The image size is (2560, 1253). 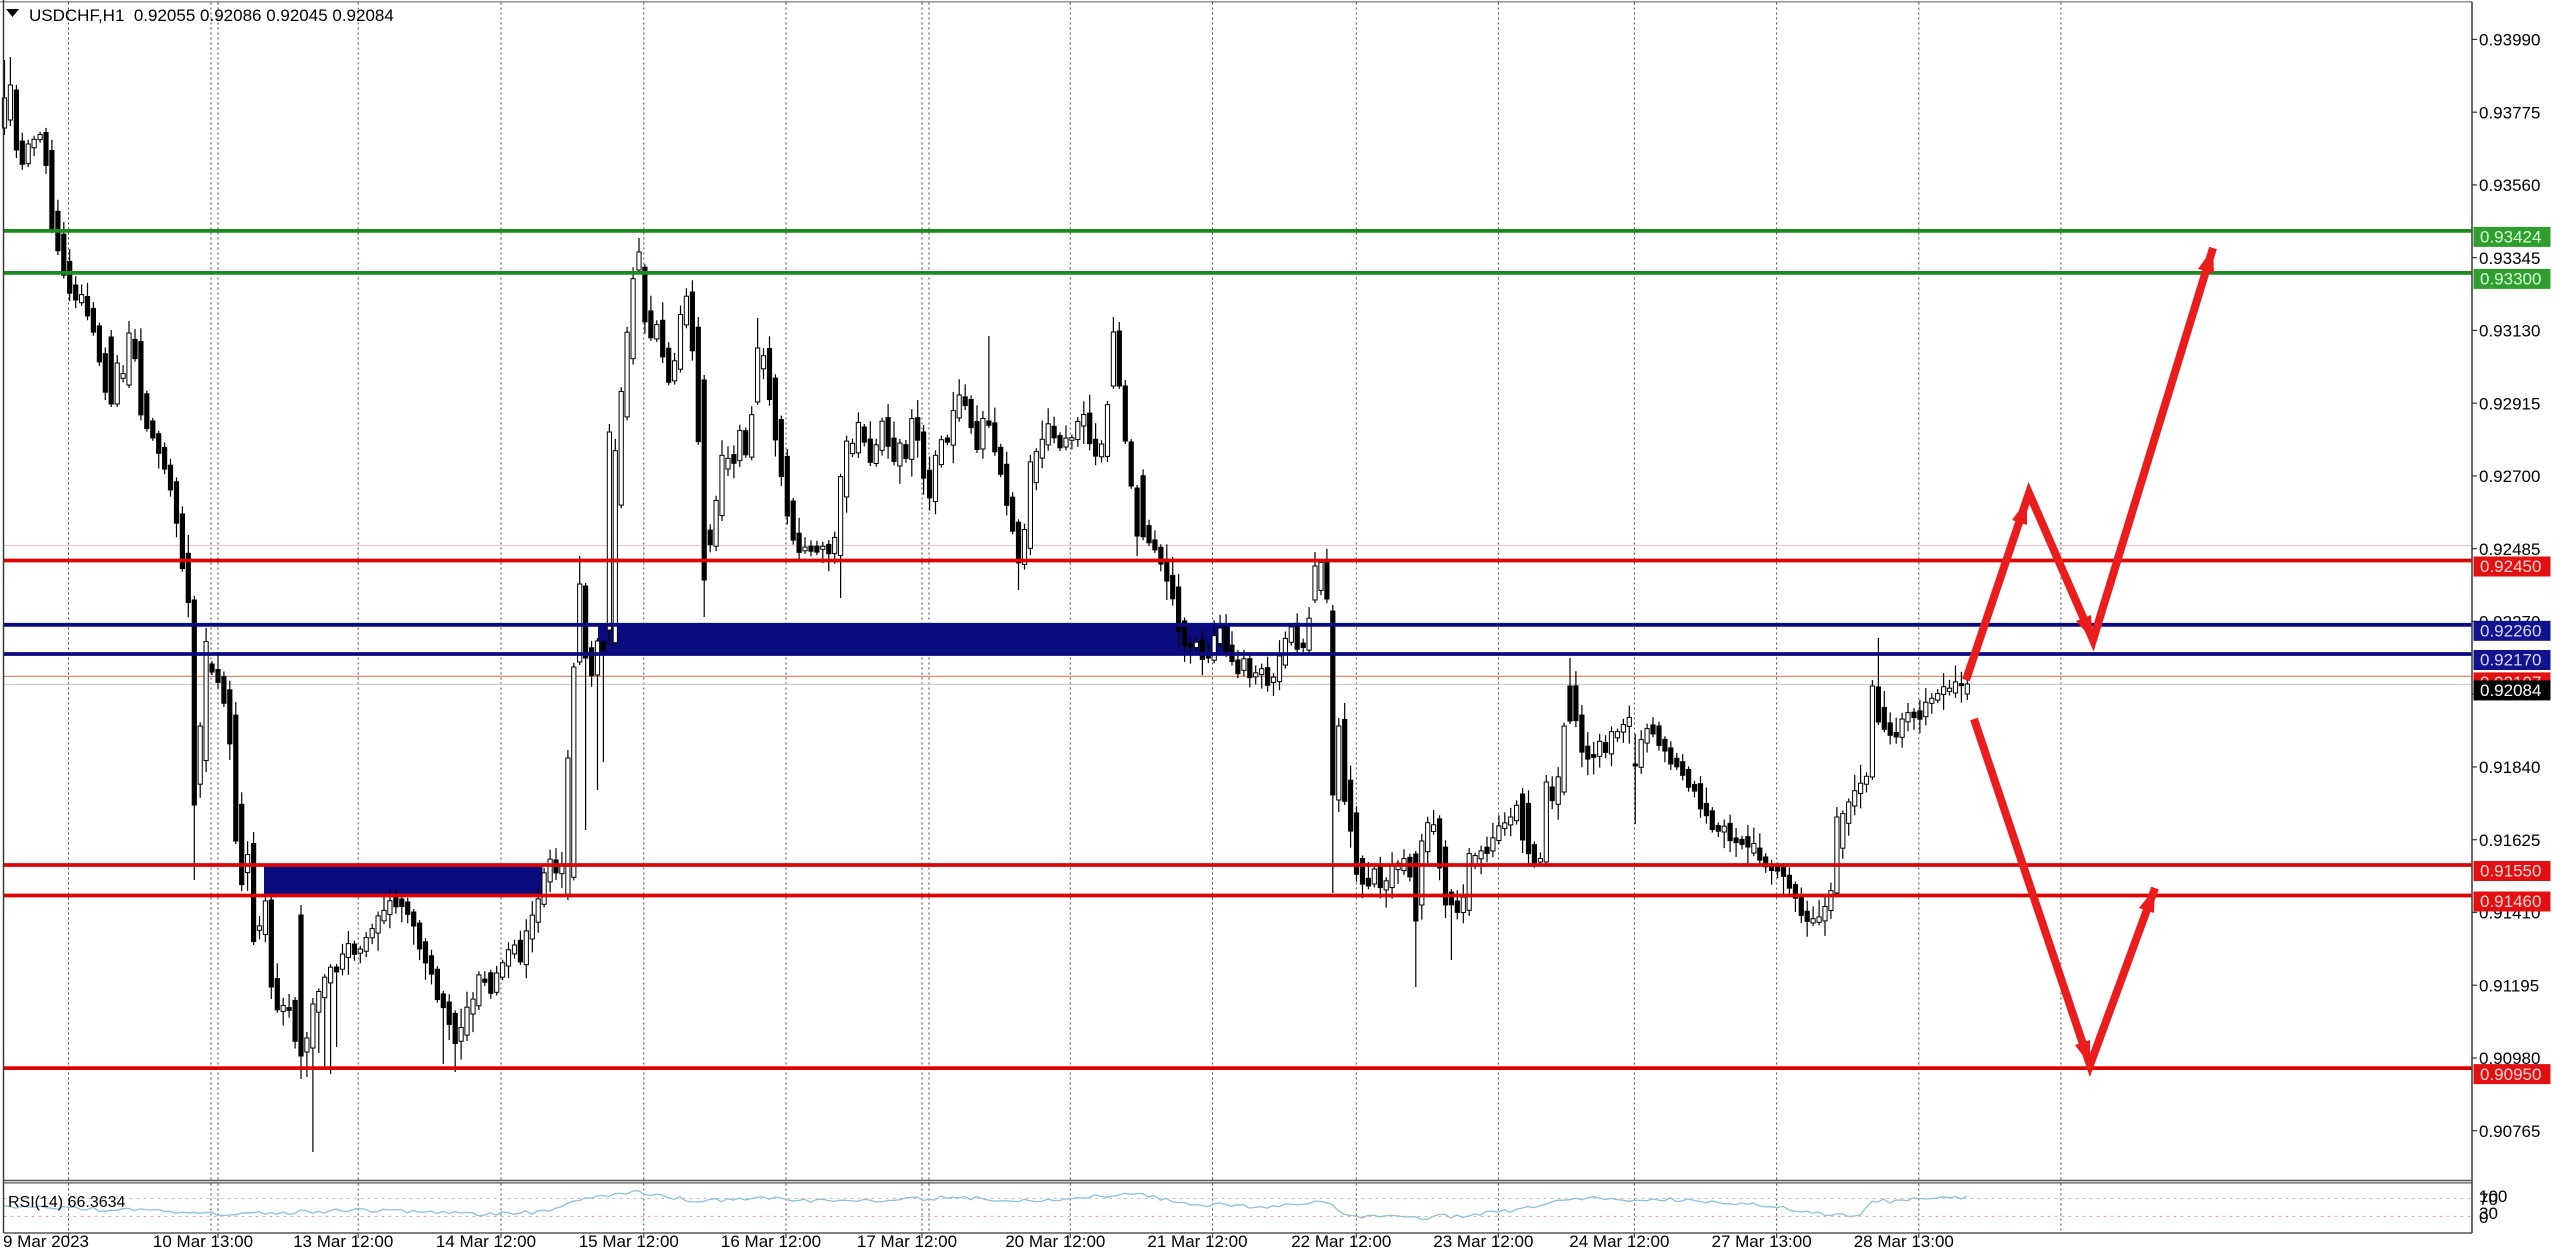 I want to click on svg-text: 0.93990, so click(x=2509, y=40).